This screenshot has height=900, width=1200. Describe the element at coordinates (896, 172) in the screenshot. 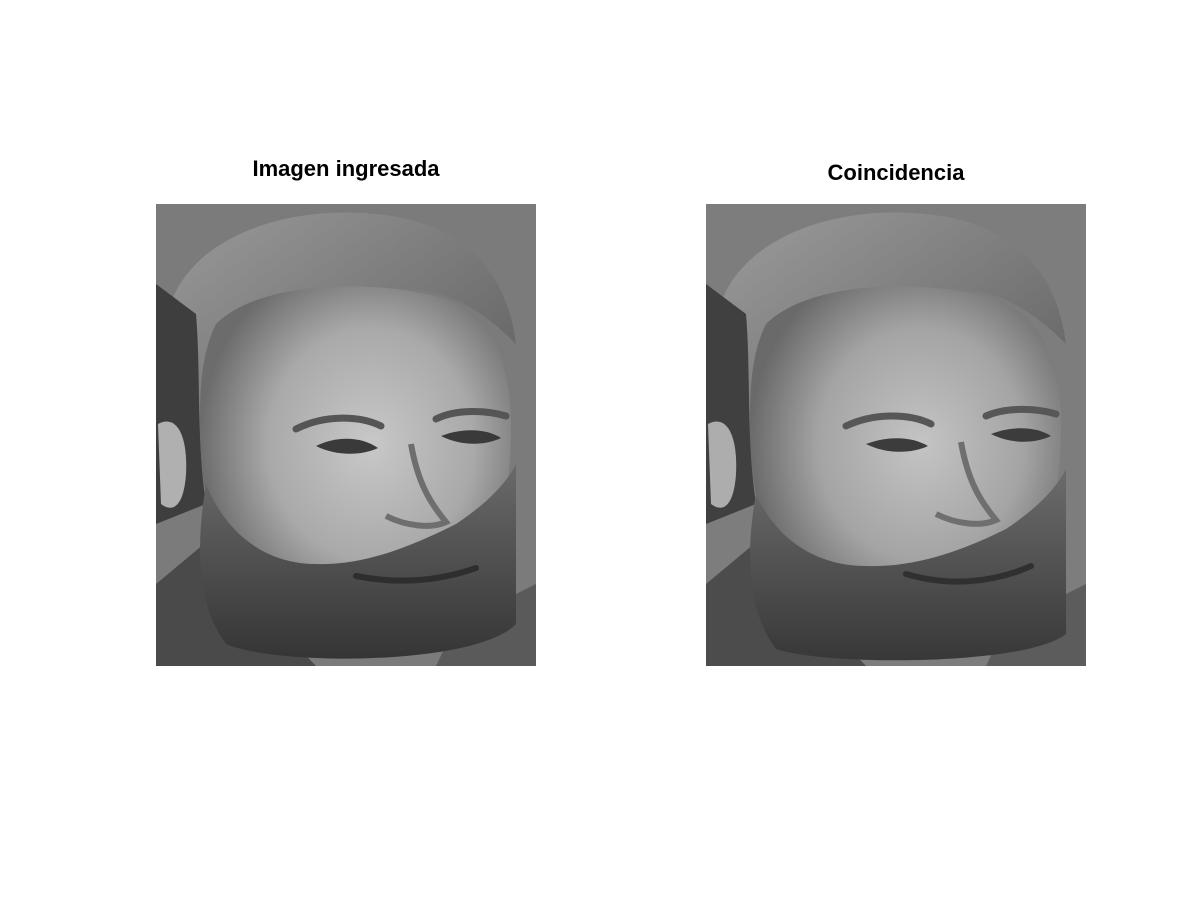

I see `panel-title-match: Coincidencia` at that location.